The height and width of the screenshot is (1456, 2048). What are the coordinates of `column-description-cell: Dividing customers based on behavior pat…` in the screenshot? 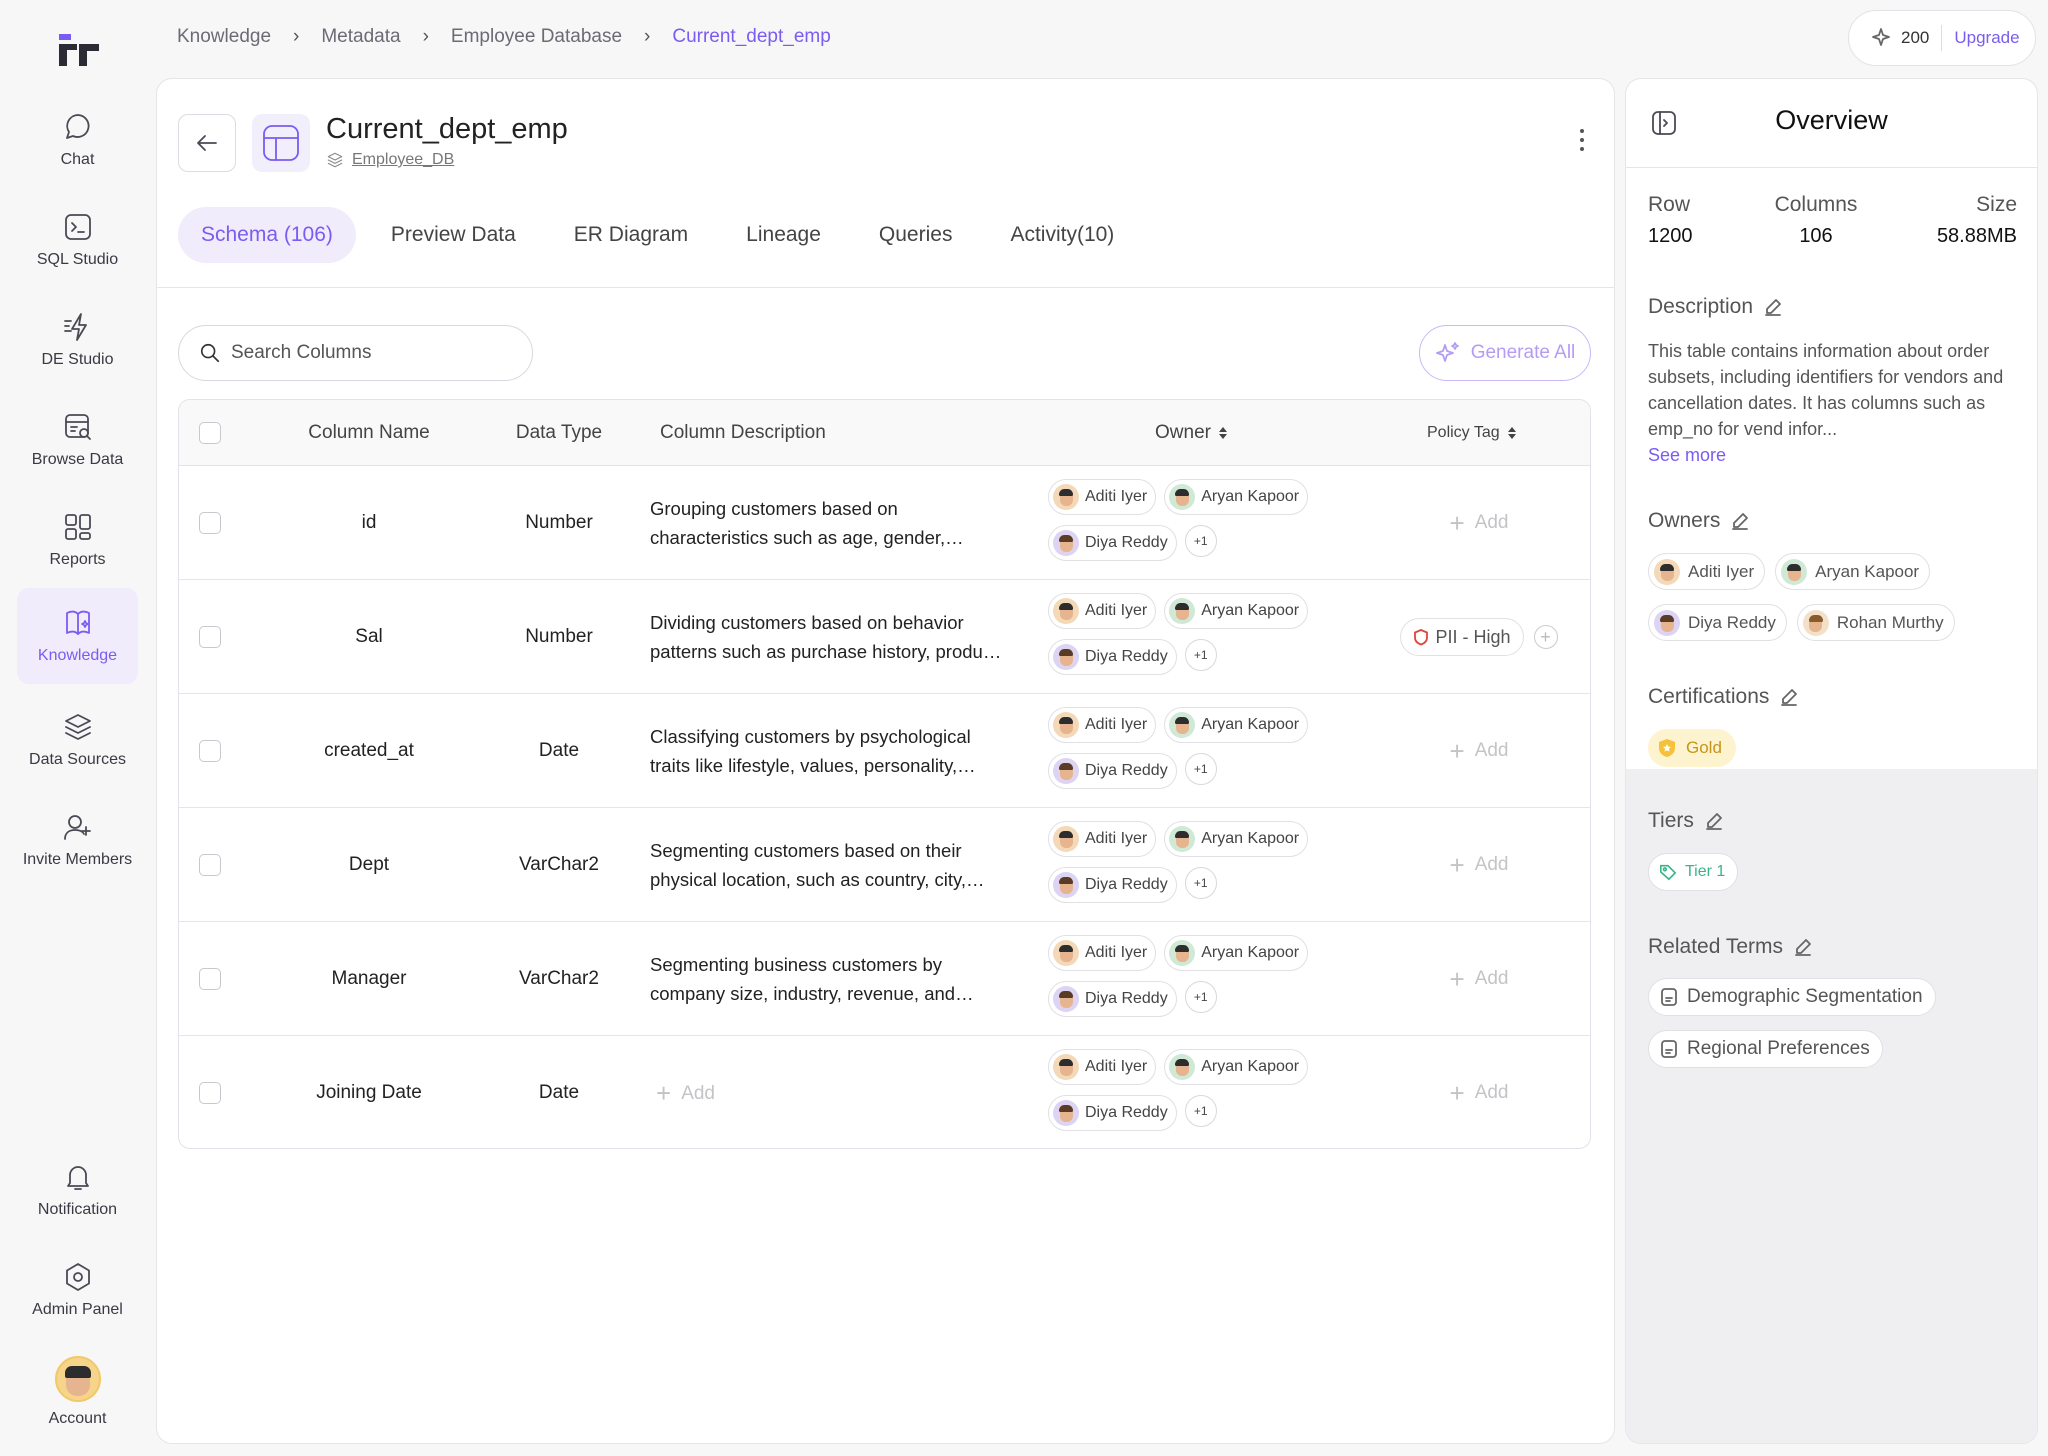 It's located at (824, 637).